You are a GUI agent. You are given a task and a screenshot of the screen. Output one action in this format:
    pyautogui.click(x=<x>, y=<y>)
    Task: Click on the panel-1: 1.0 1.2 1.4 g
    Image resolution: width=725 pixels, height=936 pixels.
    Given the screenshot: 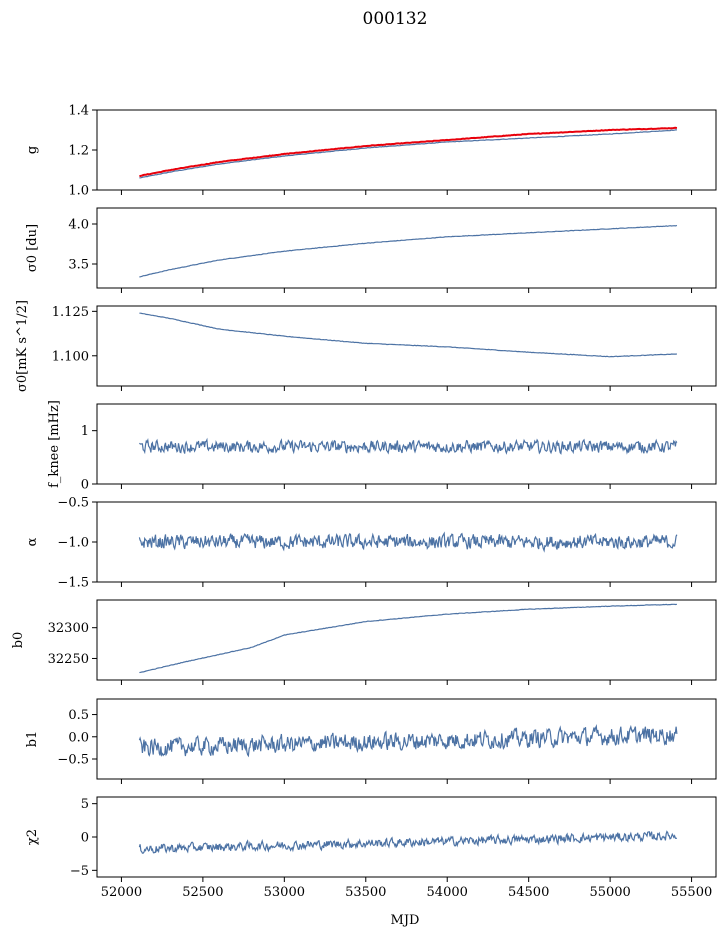 What is the action you would take?
    pyautogui.click(x=371, y=151)
    